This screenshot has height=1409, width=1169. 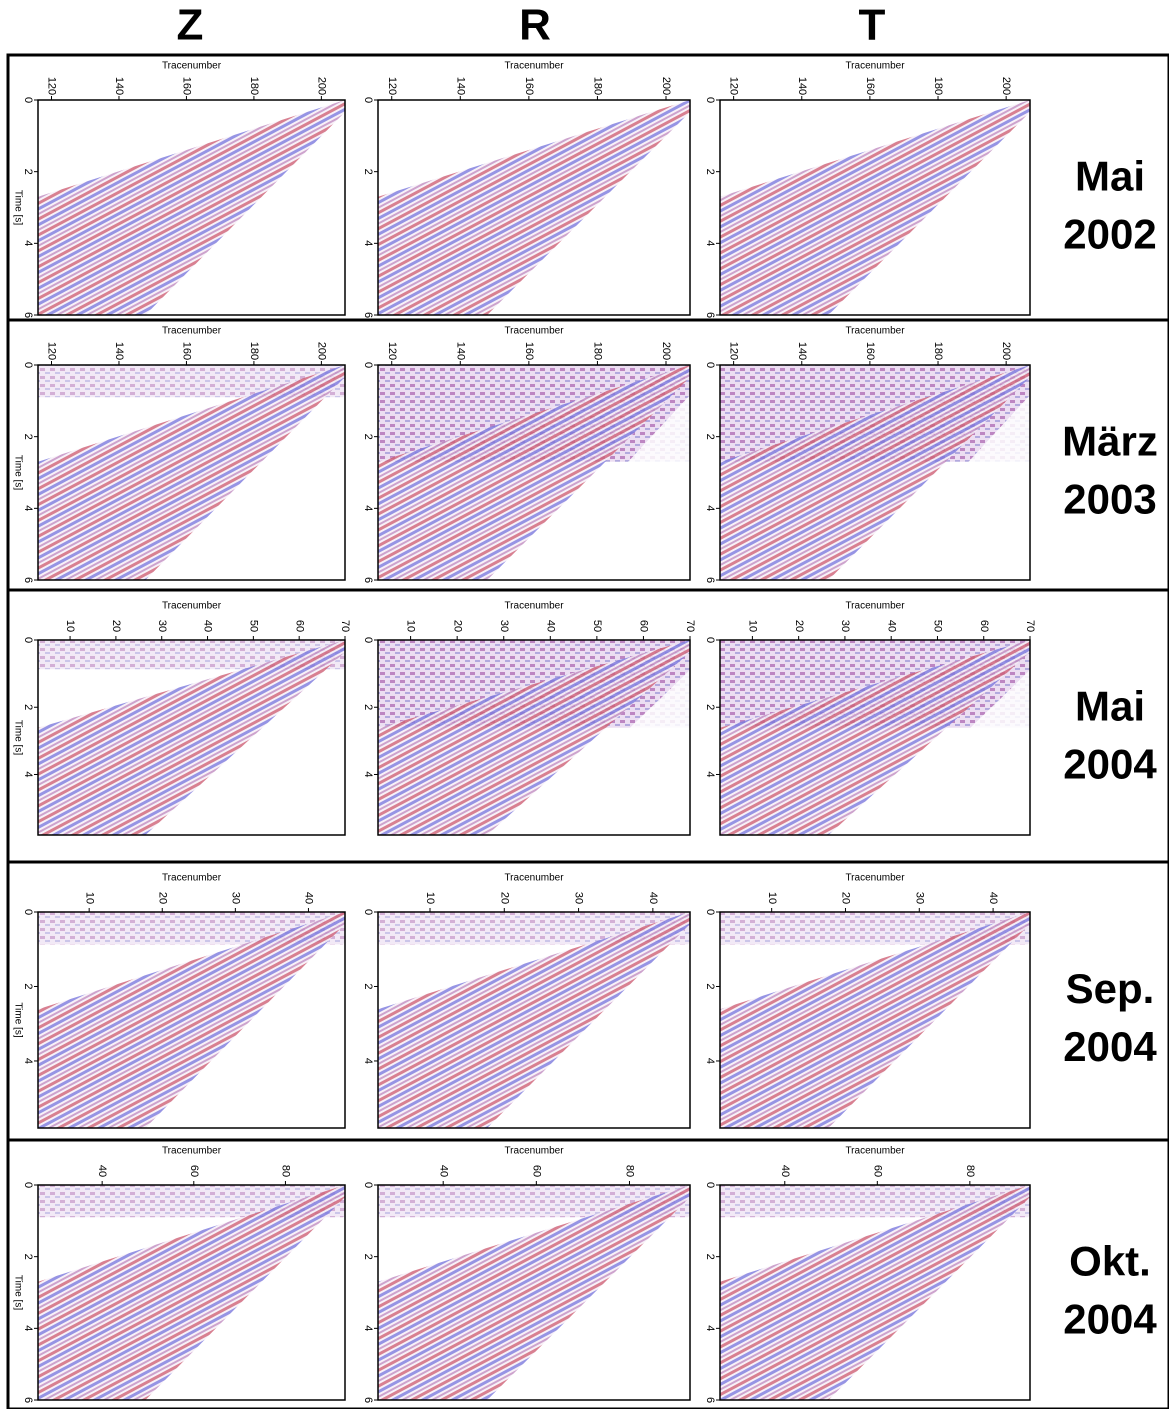 I want to click on x-tick-label: 80, so click(x=630, y=1171).